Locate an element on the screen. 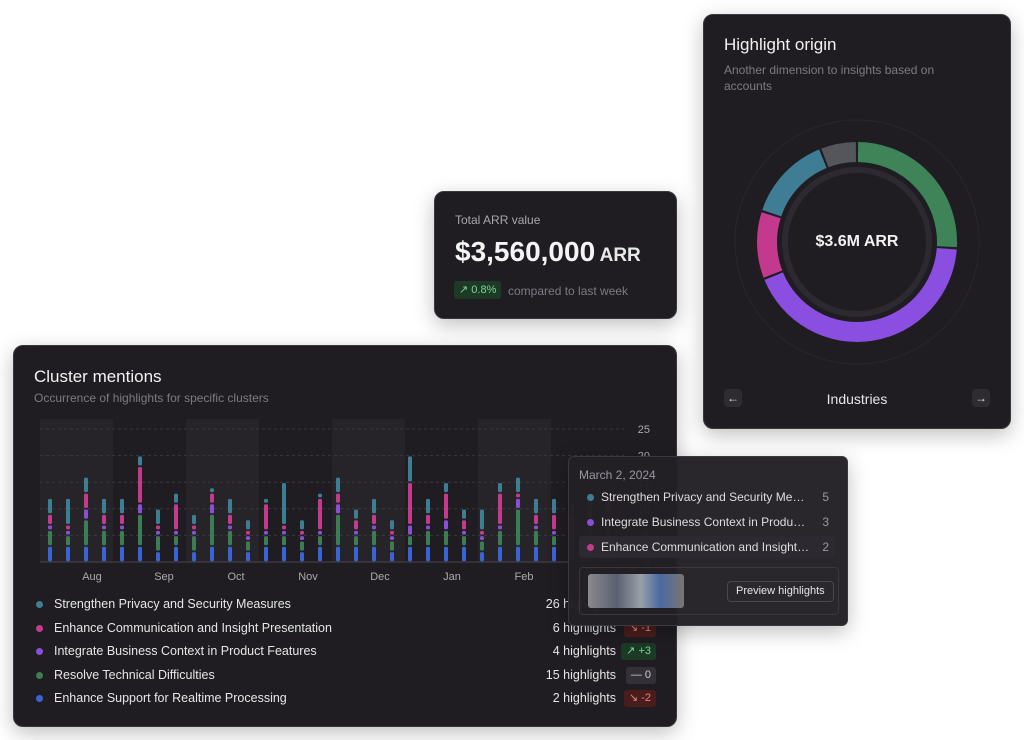  next-button: → is located at coordinates (981, 398).